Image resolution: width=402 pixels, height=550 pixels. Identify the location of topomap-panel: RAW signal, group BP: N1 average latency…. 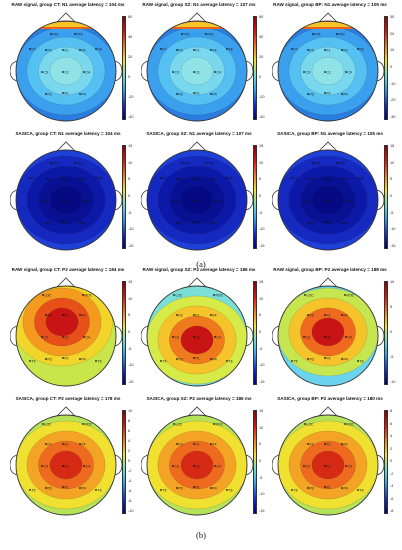
(337, 65).